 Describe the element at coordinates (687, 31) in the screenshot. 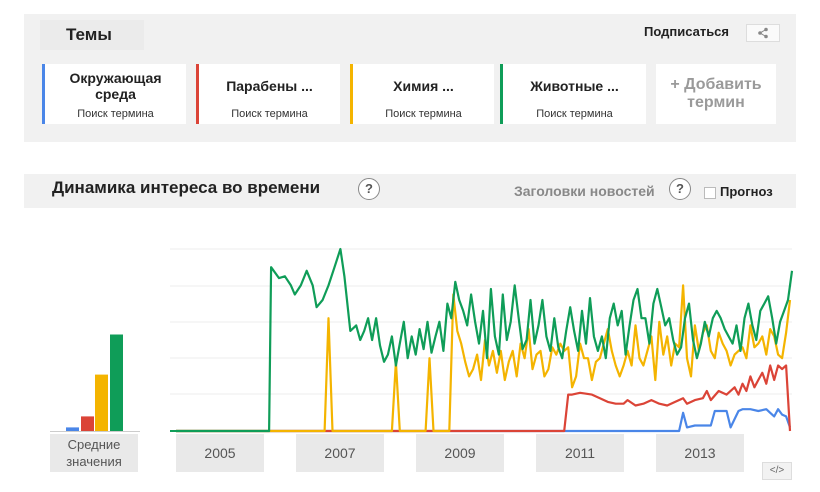

I see `subscribe-button: Подписаться` at that location.